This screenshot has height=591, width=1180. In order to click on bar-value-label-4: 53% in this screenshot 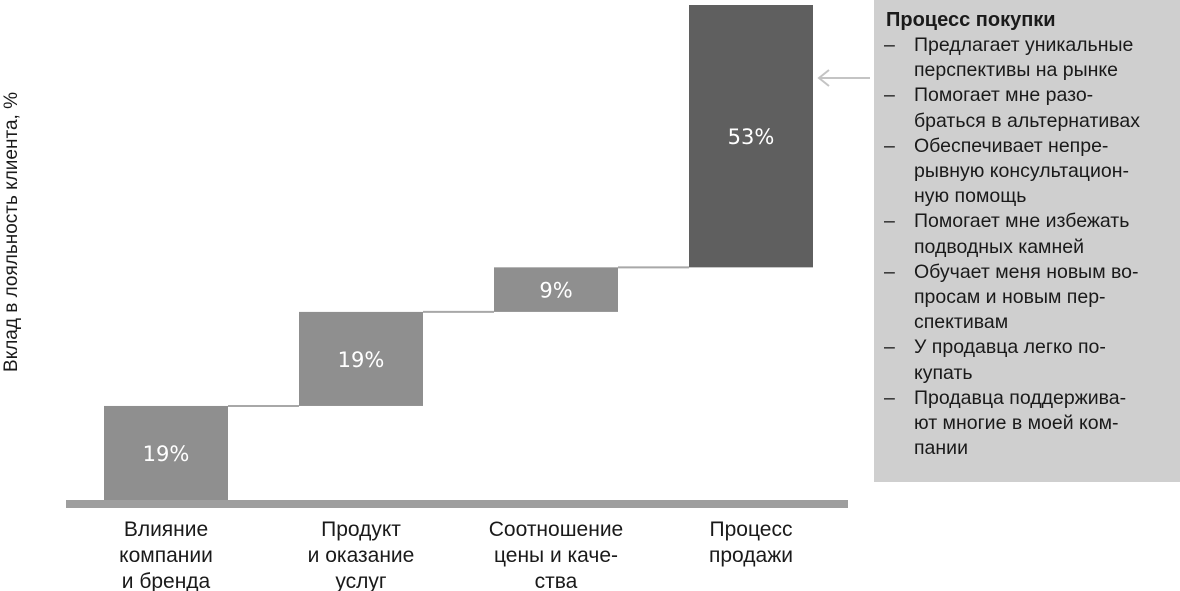, I will do `click(751, 137)`.